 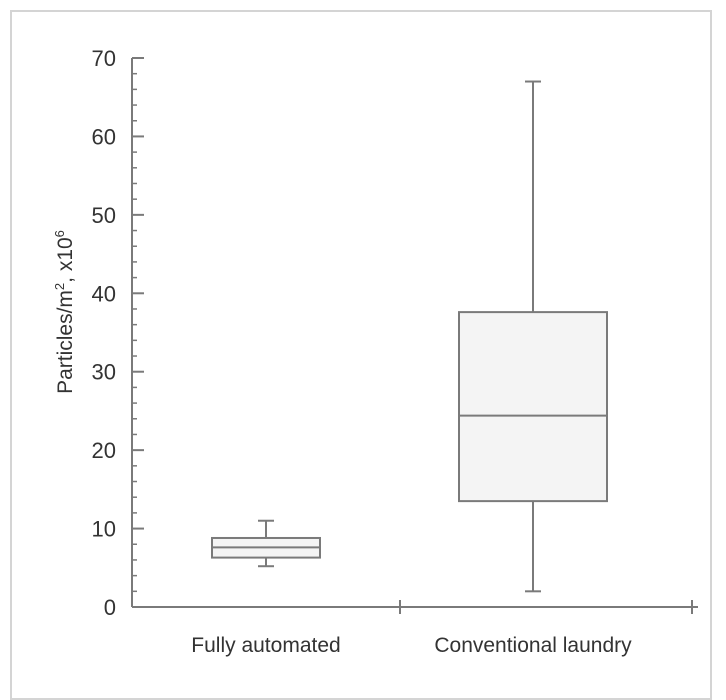 I want to click on y-tick-label: 0, so click(x=110, y=607).